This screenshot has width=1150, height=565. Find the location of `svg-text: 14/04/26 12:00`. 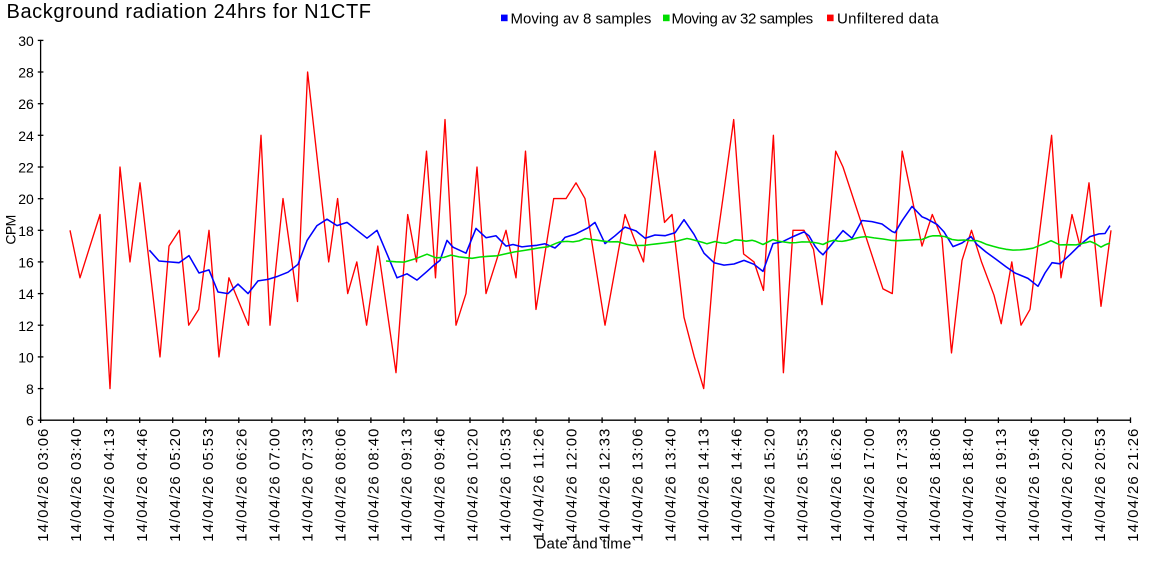

svg-text: 14/04/26 12:00 is located at coordinates (572, 485).